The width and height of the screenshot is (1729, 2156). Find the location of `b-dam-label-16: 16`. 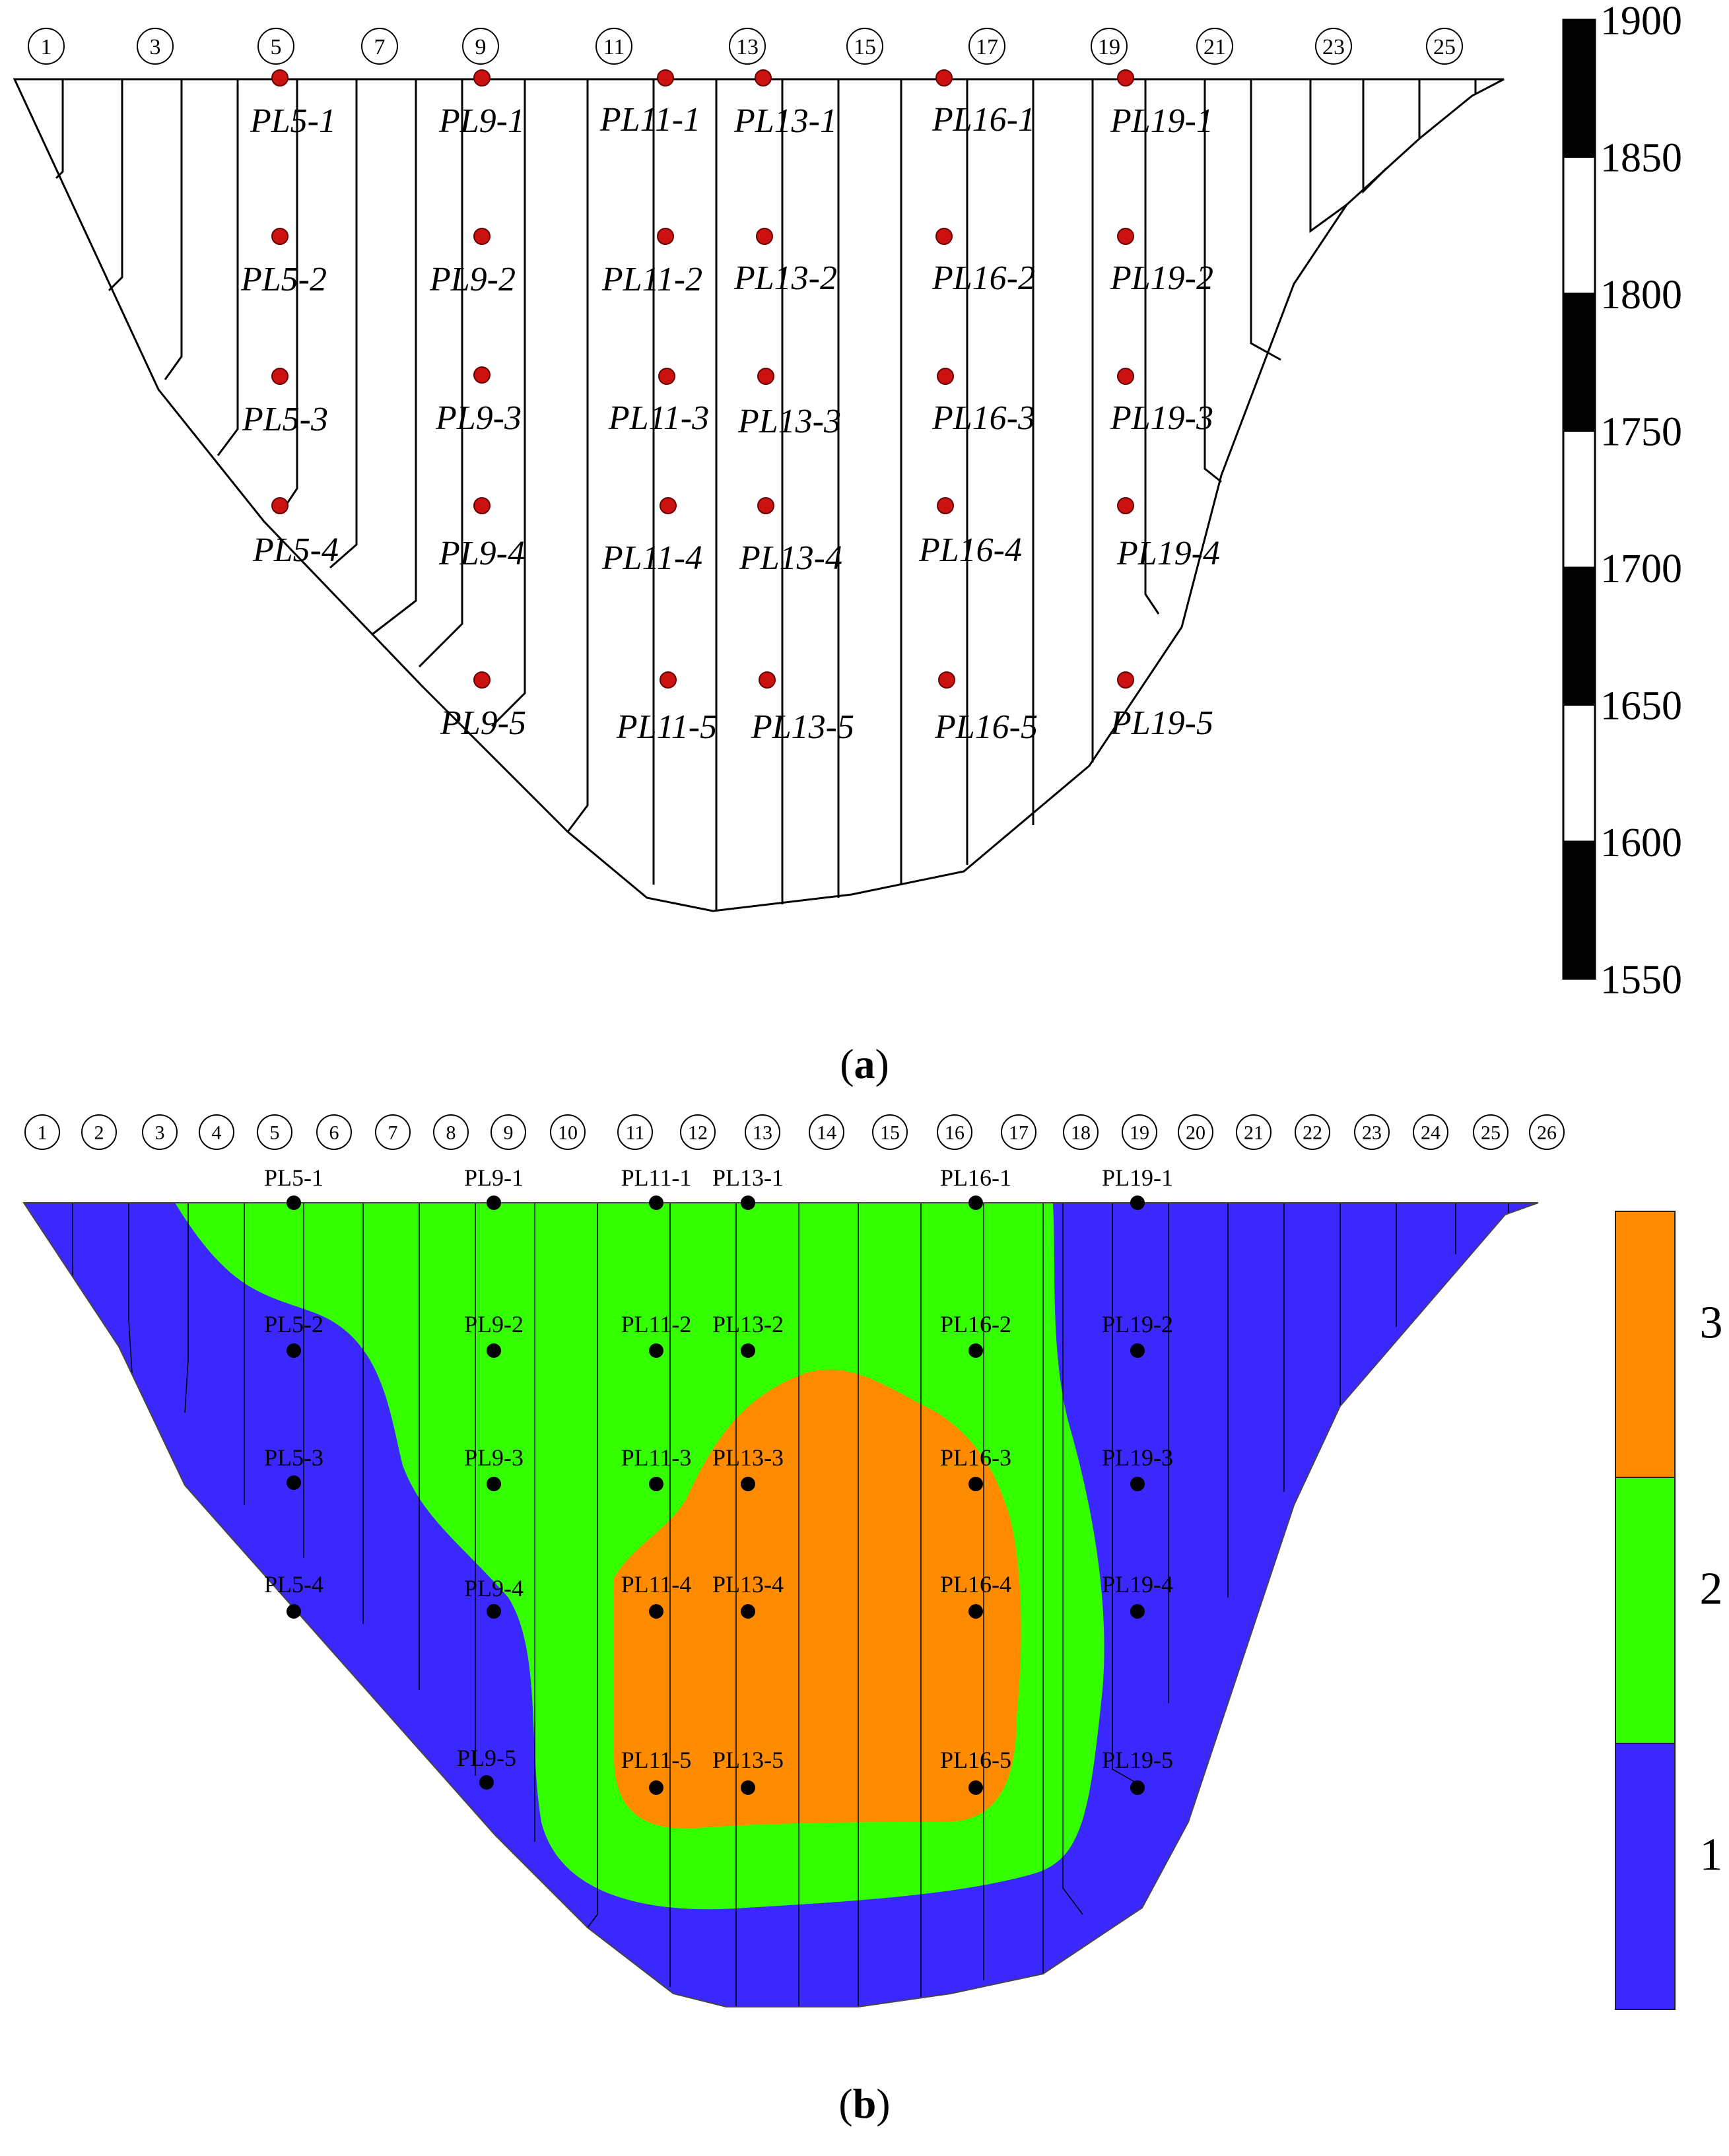

b-dam-label-16: 16 is located at coordinates (954, 1132).